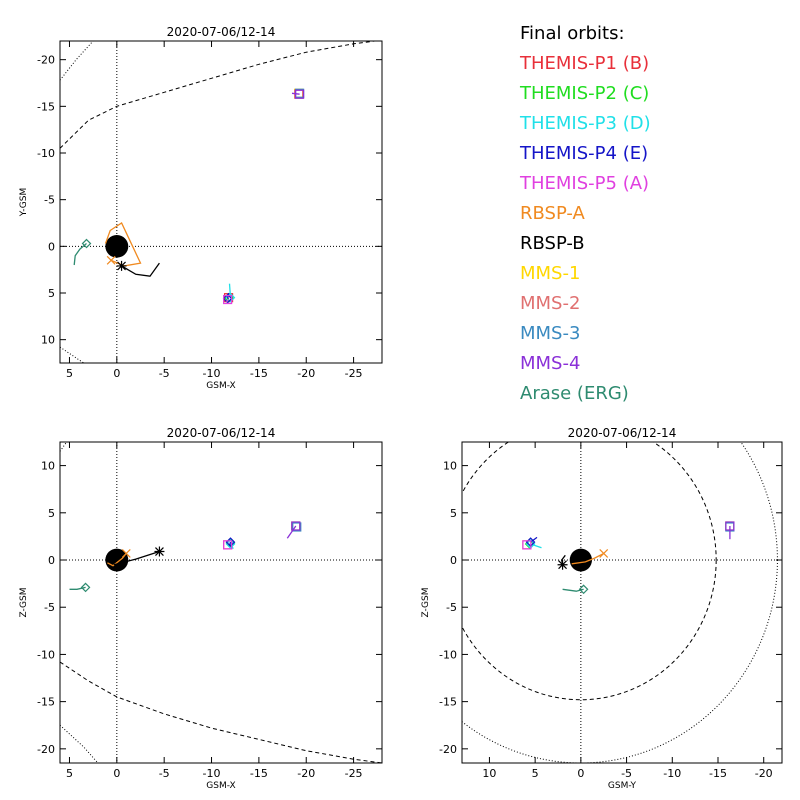 This screenshot has width=800, height=800. Describe the element at coordinates (550, 363) in the screenshot. I see `legend-item: MMS-4` at that location.